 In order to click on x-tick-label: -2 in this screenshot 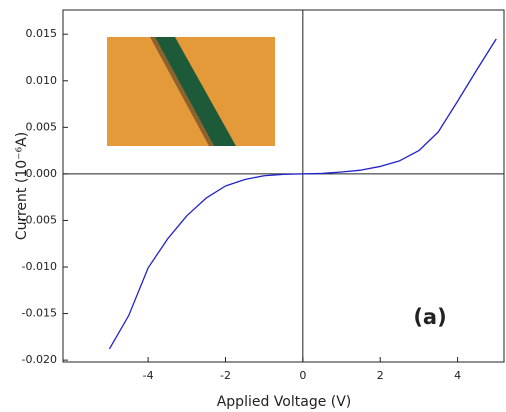, I will do `click(225, 375)`.